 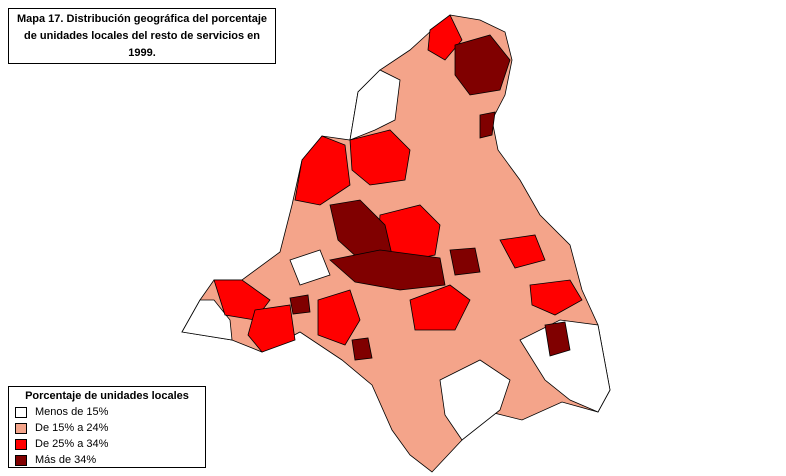 What do you see at coordinates (142, 53) in the screenshot?
I see `title-line: 1999.` at bounding box center [142, 53].